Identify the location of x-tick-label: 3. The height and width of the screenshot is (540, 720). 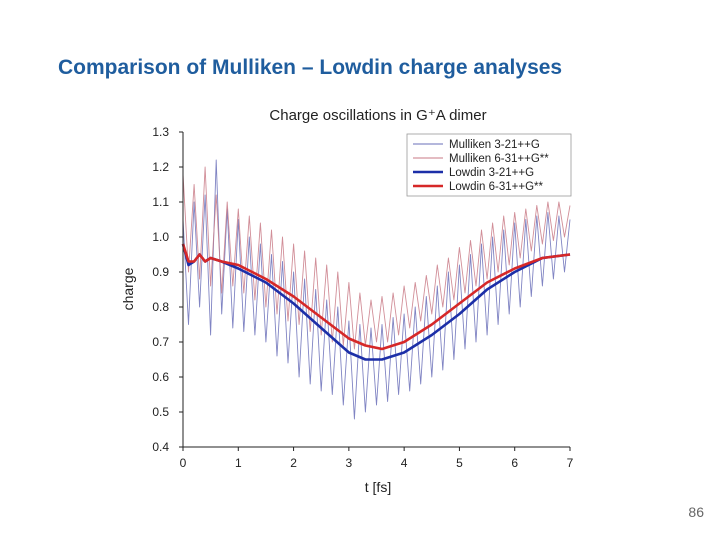
(349, 463).